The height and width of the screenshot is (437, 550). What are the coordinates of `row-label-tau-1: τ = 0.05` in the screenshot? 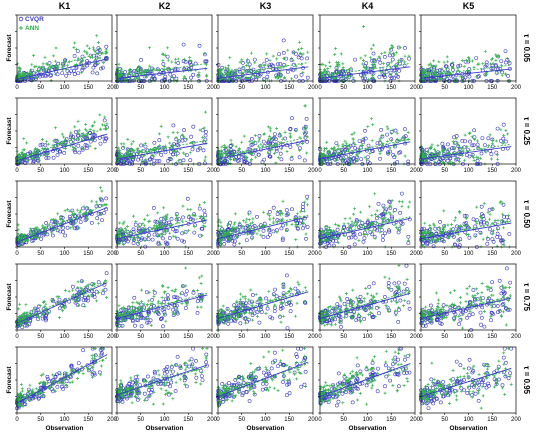 It's located at (526, 48).